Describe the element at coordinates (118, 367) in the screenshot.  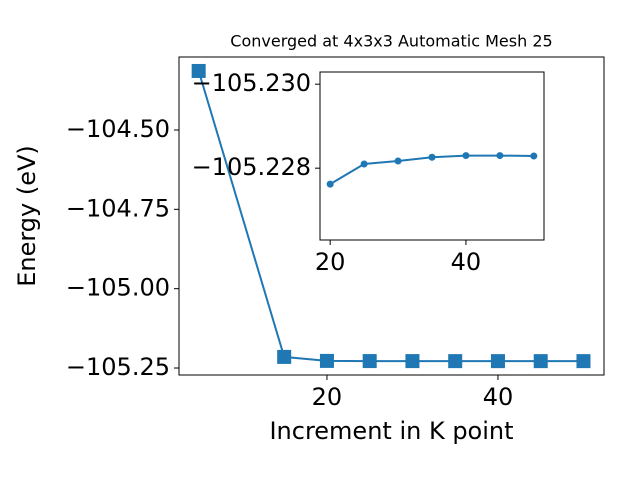
I see `y-tick-label: −105.25` at that location.